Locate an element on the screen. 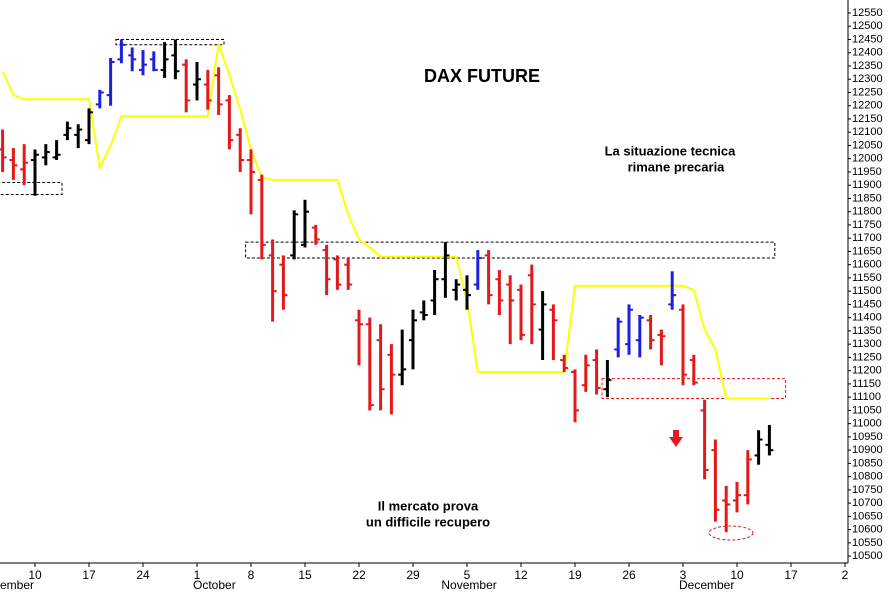  y-tick-label: 12250 is located at coordinates (867, 92).